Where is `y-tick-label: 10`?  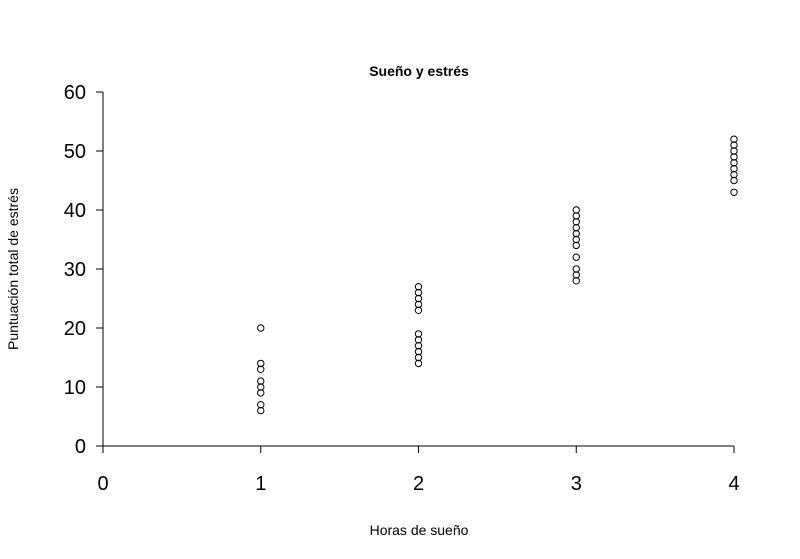
y-tick-label: 10 is located at coordinates (75, 388).